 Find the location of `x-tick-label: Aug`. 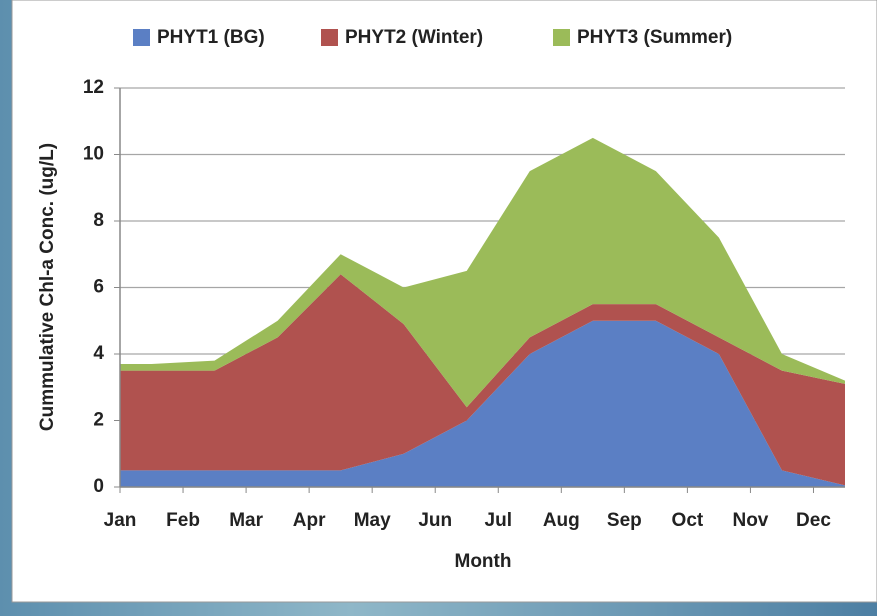

x-tick-label: Aug is located at coordinates (561, 520).